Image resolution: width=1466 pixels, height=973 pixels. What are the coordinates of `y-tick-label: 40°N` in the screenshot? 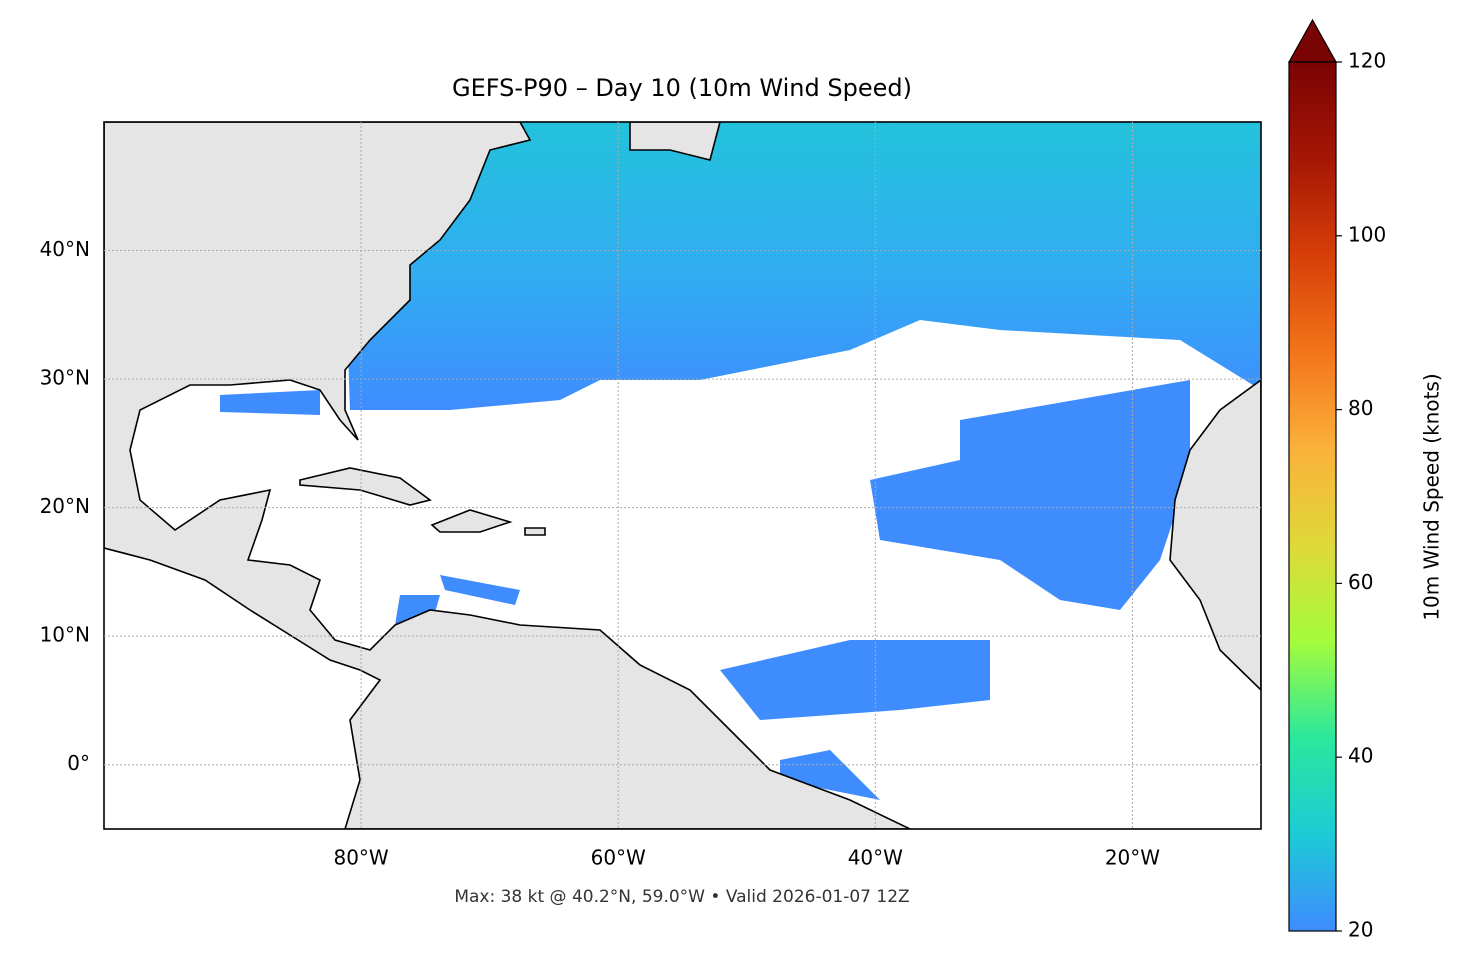 It's located at (65, 249).